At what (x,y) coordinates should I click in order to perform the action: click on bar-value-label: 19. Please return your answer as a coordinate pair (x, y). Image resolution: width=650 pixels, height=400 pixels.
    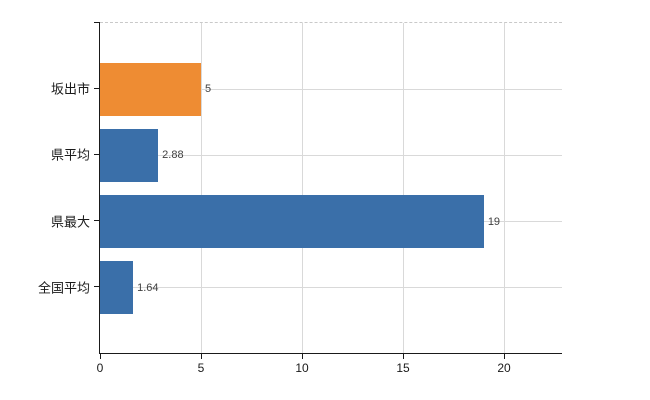
    Looking at the image, I should click on (494, 221).